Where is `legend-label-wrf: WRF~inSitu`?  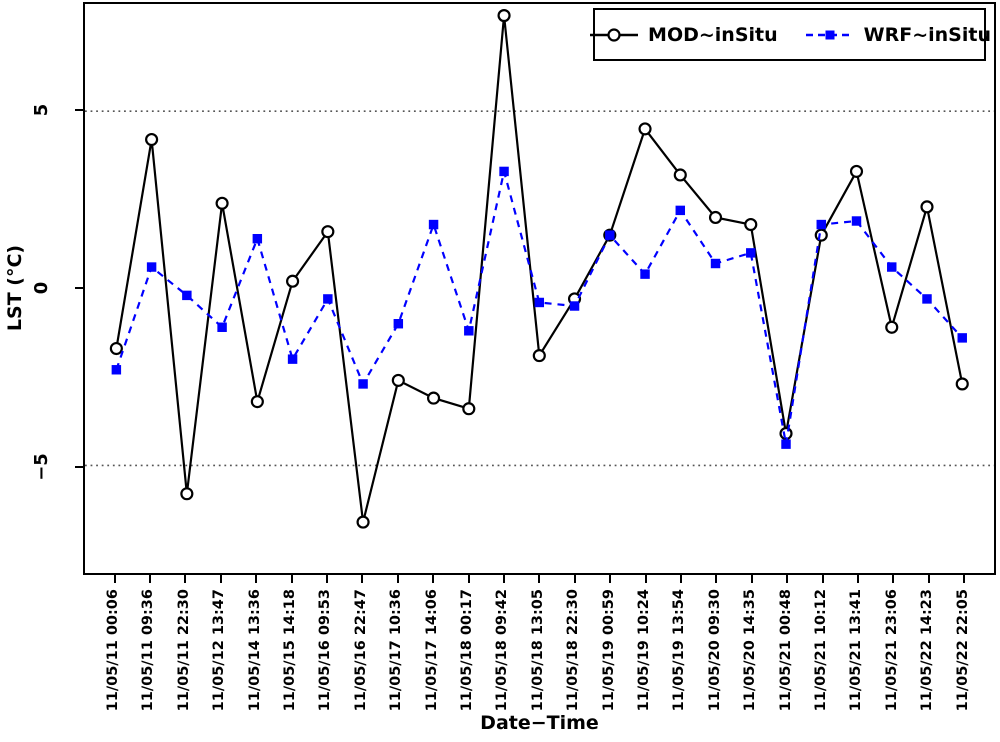
legend-label-wrf: WRF~inSitu is located at coordinates (927, 34).